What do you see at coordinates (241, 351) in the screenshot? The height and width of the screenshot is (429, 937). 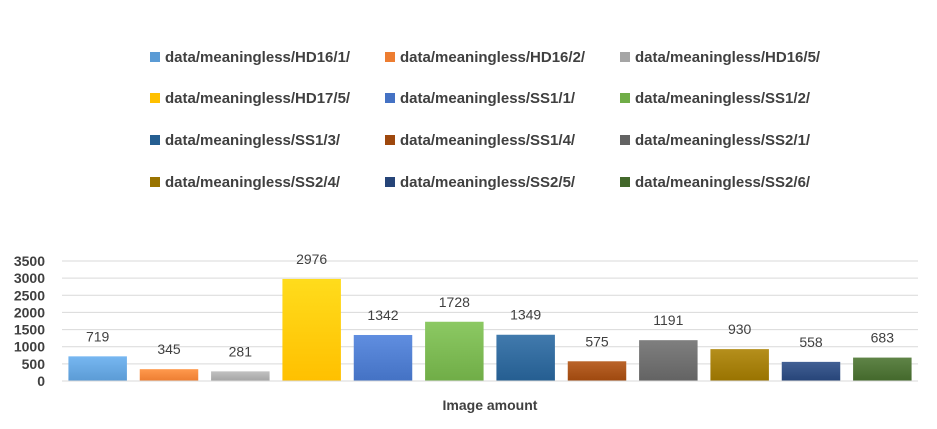 I see `data-label: 281` at bounding box center [241, 351].